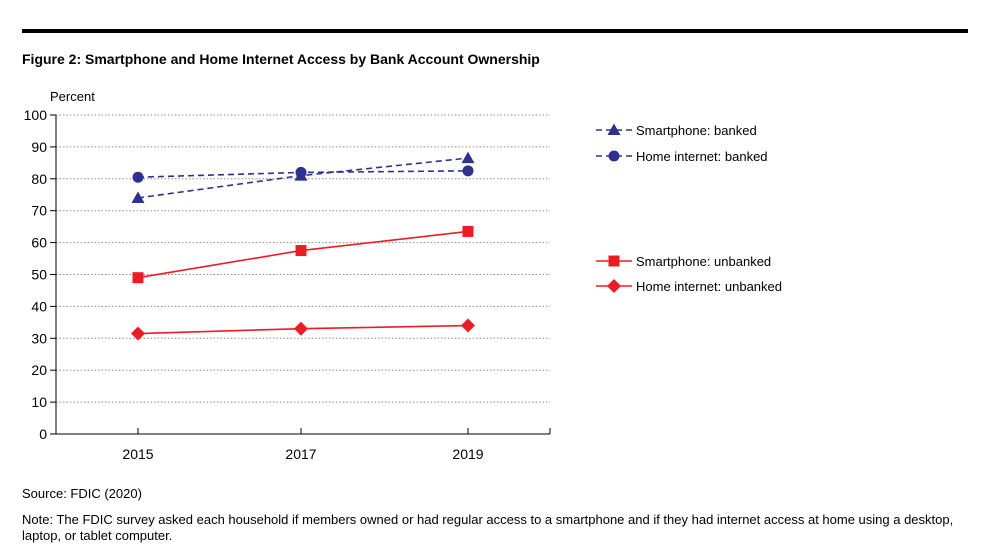 The height and width of the screenshot is (558, 991). What do you see at coordinates (495, 31) in the screenshot?
I see `top-rule` at bounding box center [495, 31].